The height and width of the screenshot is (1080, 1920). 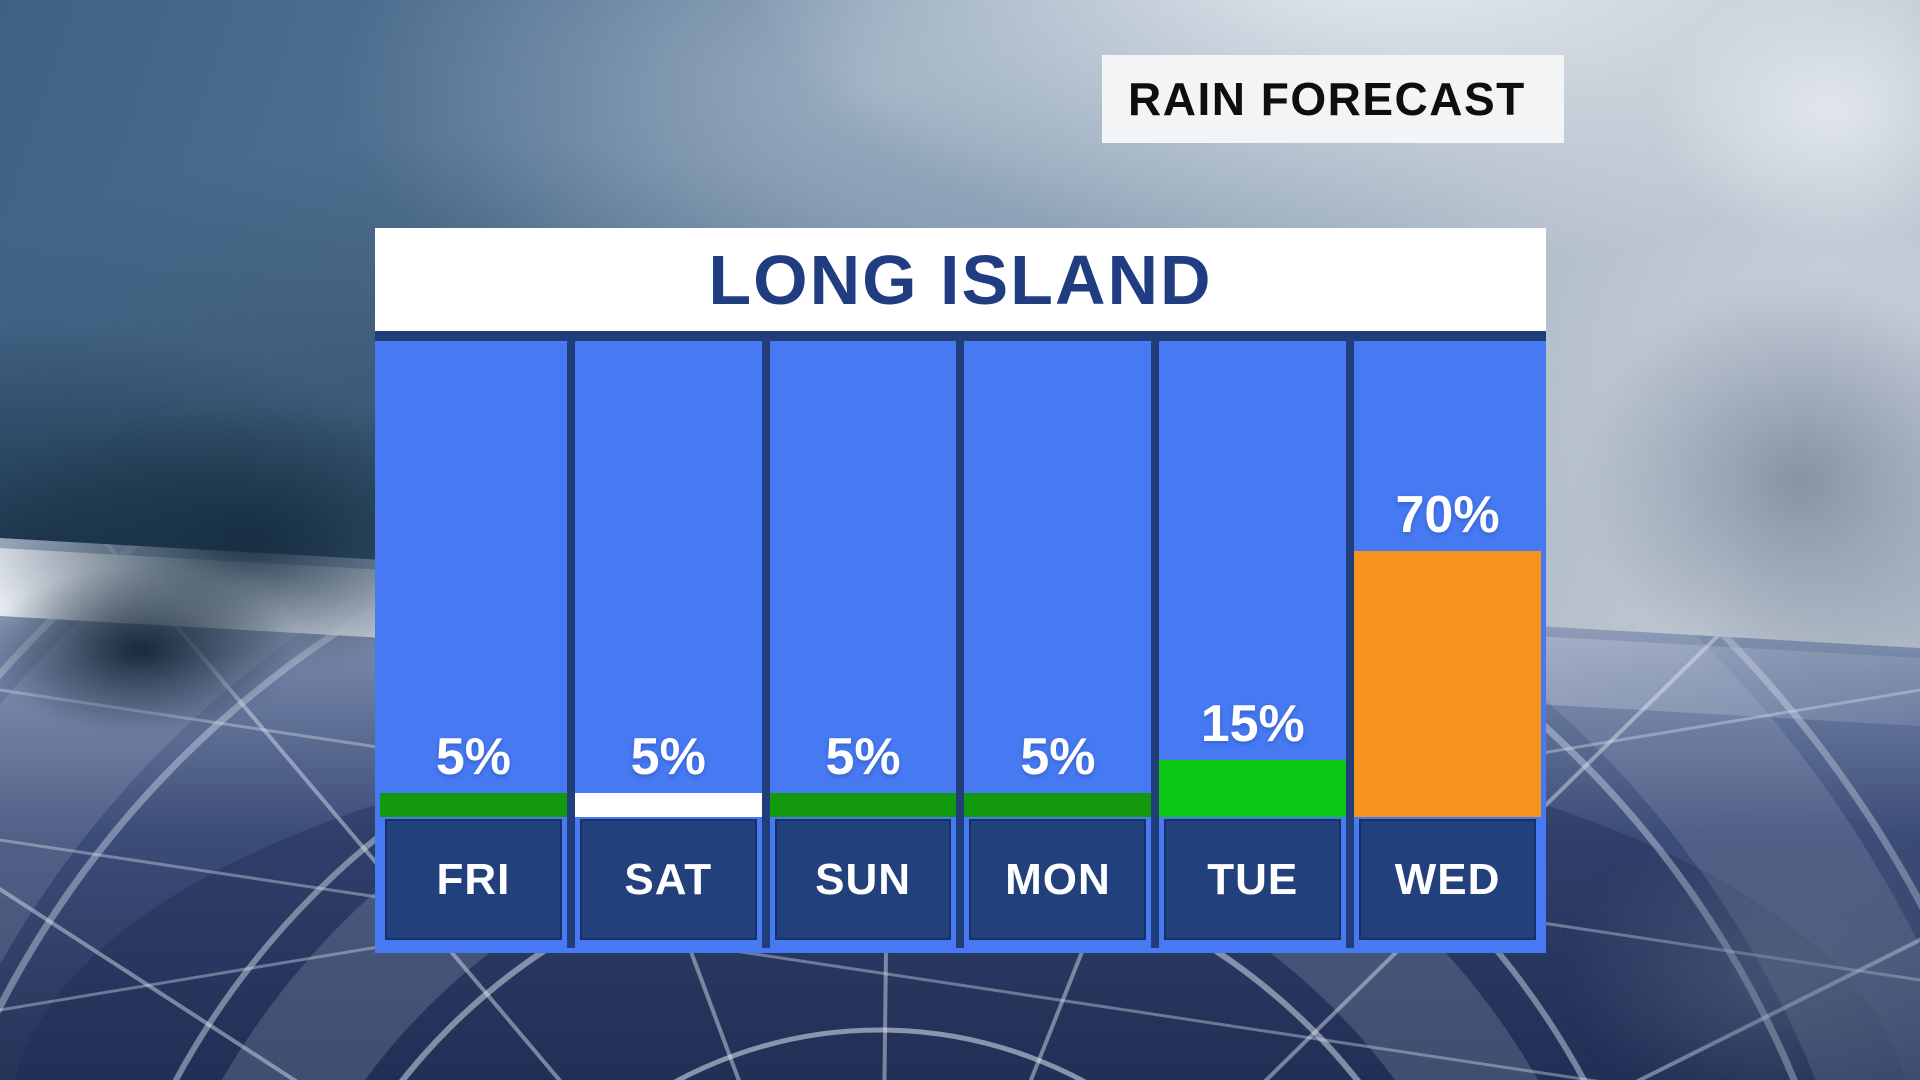 I want to click on forecast-column-fri: 5% FRI, so click(x=473, y=644).